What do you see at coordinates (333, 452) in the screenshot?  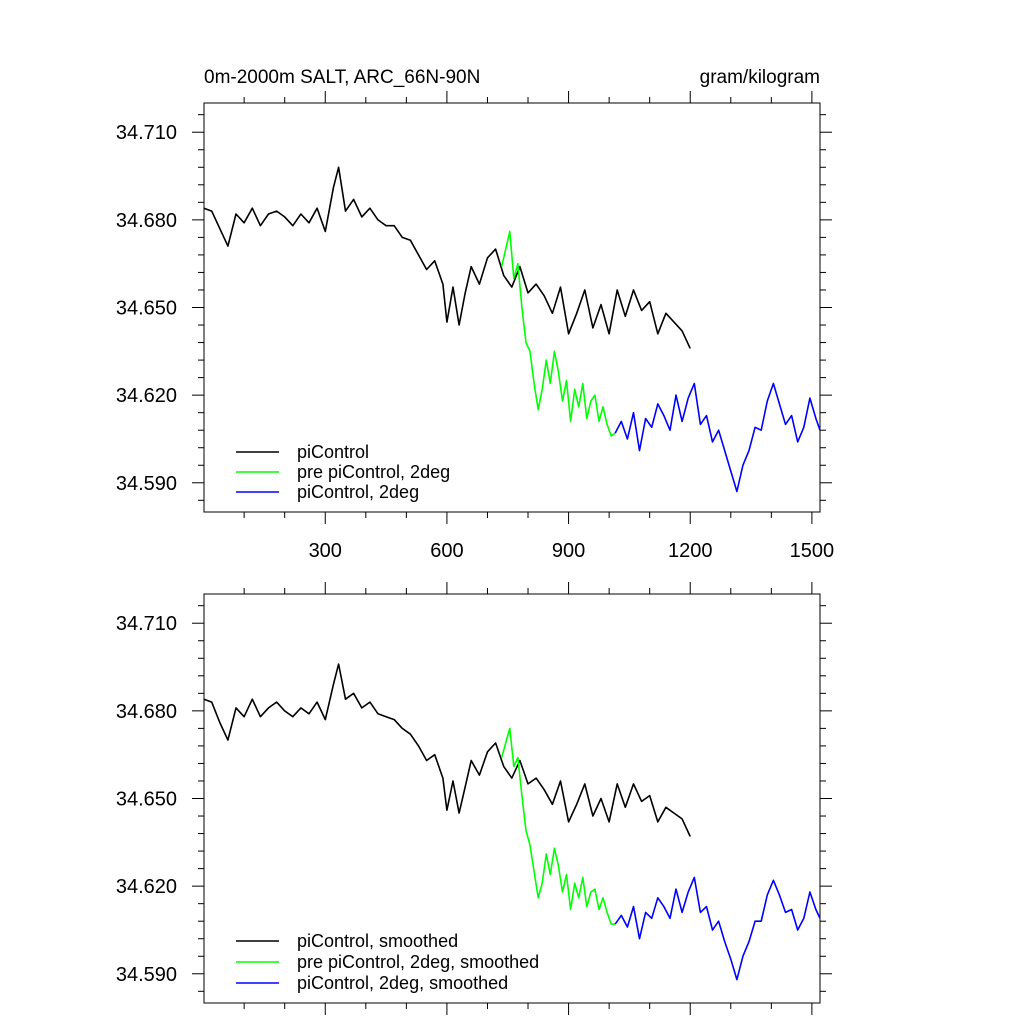 I see `legend-label: piControl` at bounding box center [333, 452].